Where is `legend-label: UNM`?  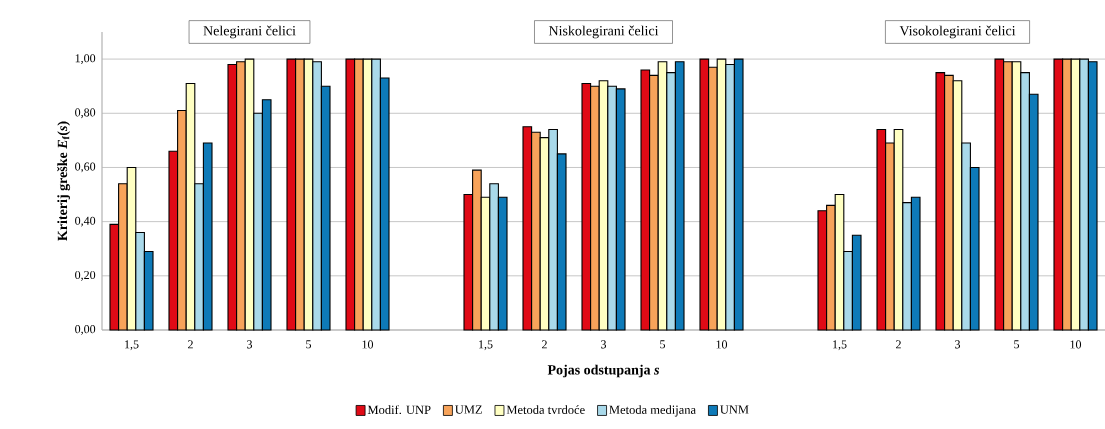 legend-label: UNM is located at coordinates (734, 409).